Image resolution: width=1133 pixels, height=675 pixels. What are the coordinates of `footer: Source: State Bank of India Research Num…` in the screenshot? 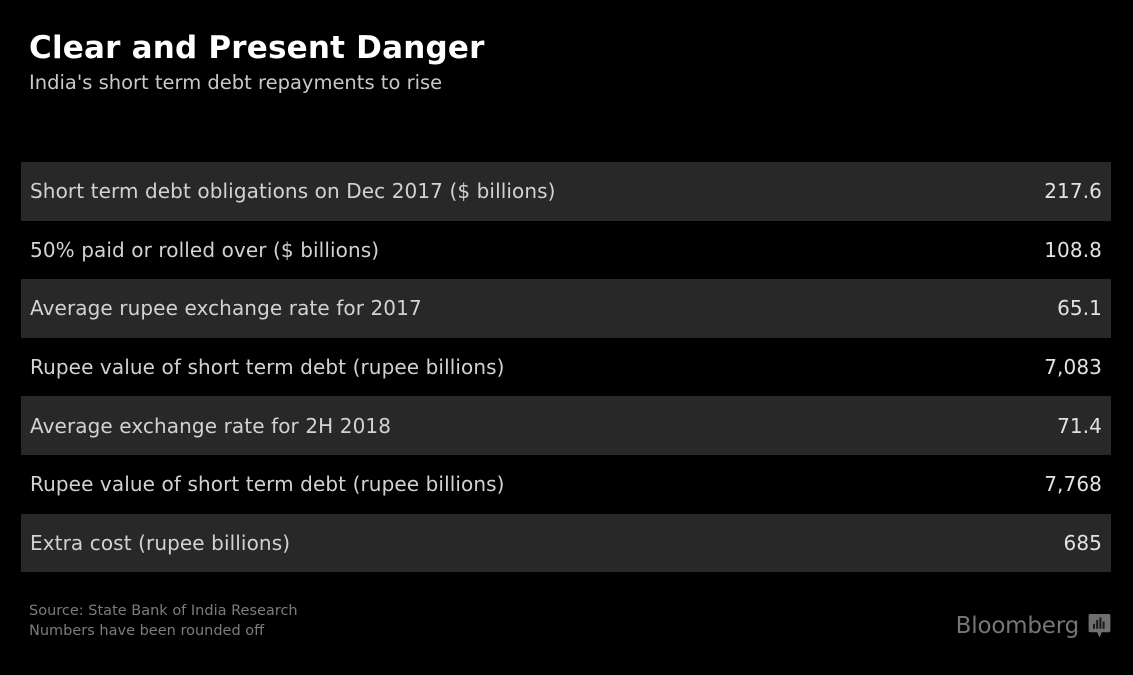 It's located at (570, 621).